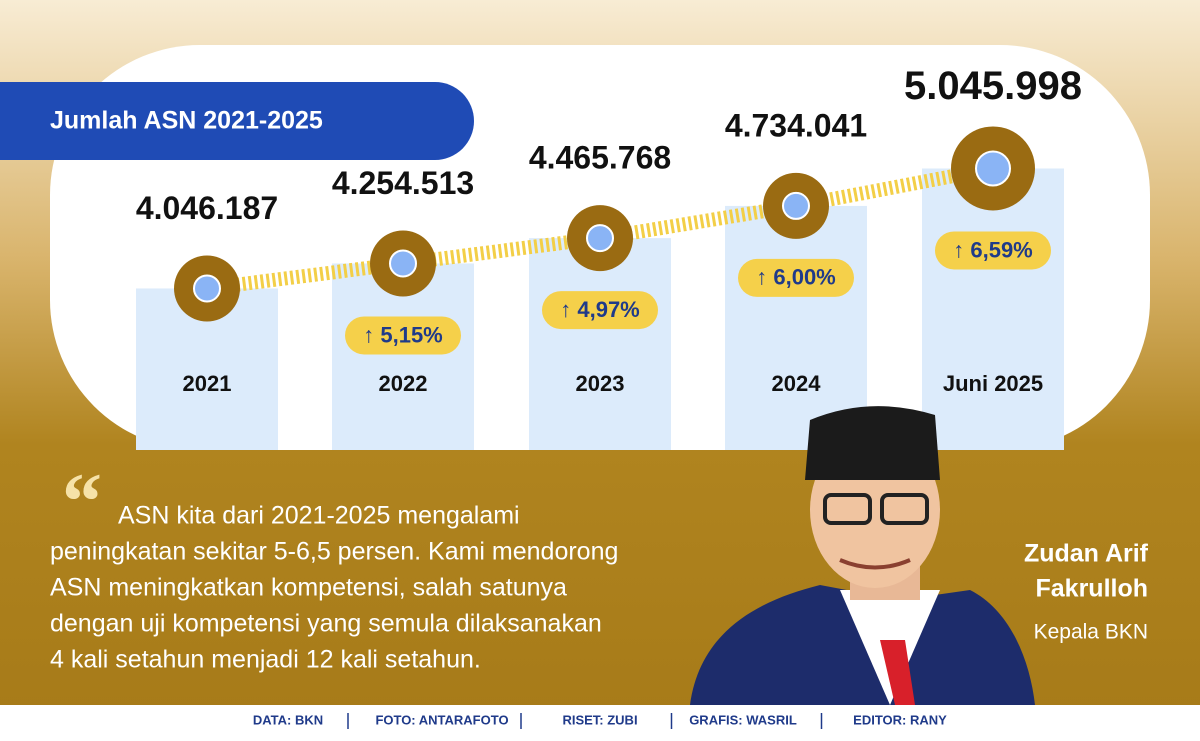 This screenshot has width=1200, height=741. Describe the element at coordinates (993, 383) in the screenshot. I see `x-tick-label: Juni 2025` at that location.